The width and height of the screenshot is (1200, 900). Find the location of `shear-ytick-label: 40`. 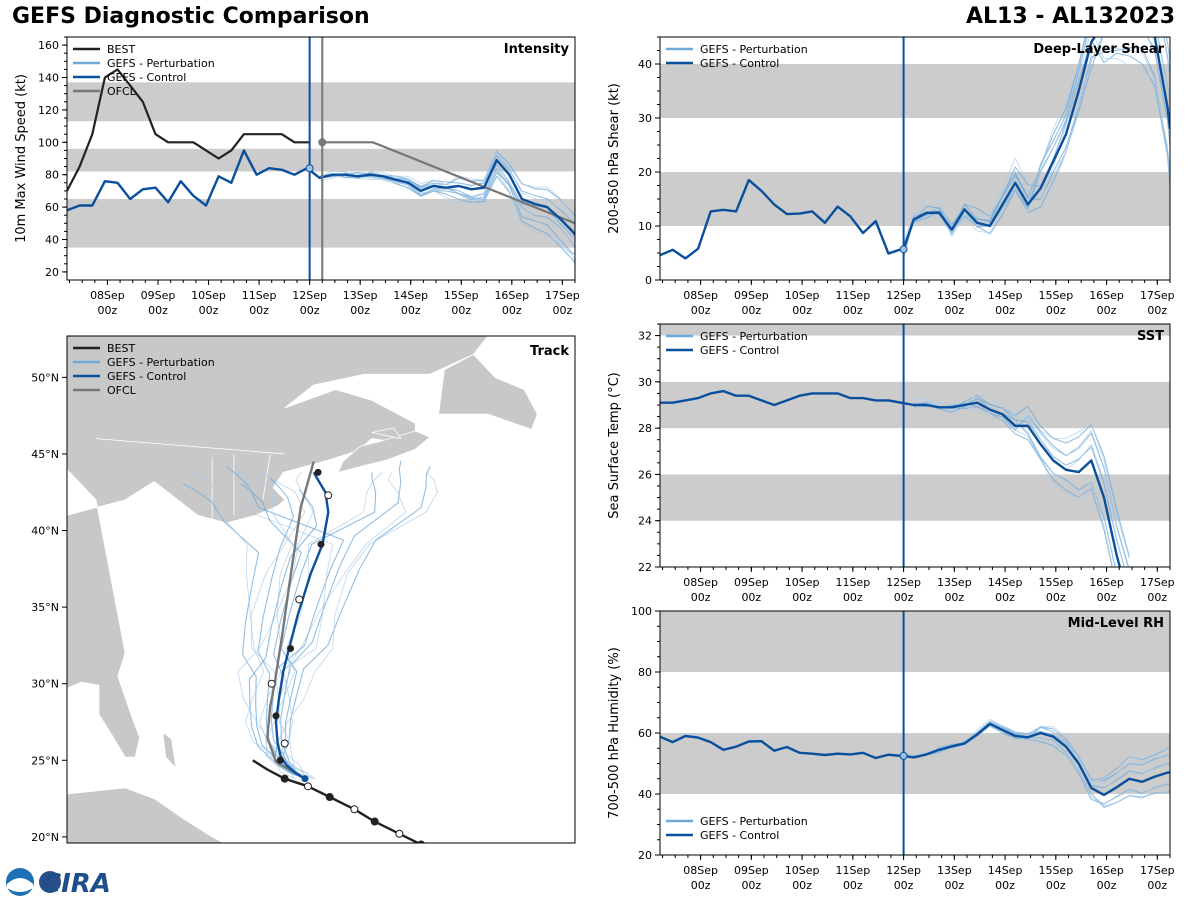

shear-ytick-label: 40 is located at coordinates (645, 64).